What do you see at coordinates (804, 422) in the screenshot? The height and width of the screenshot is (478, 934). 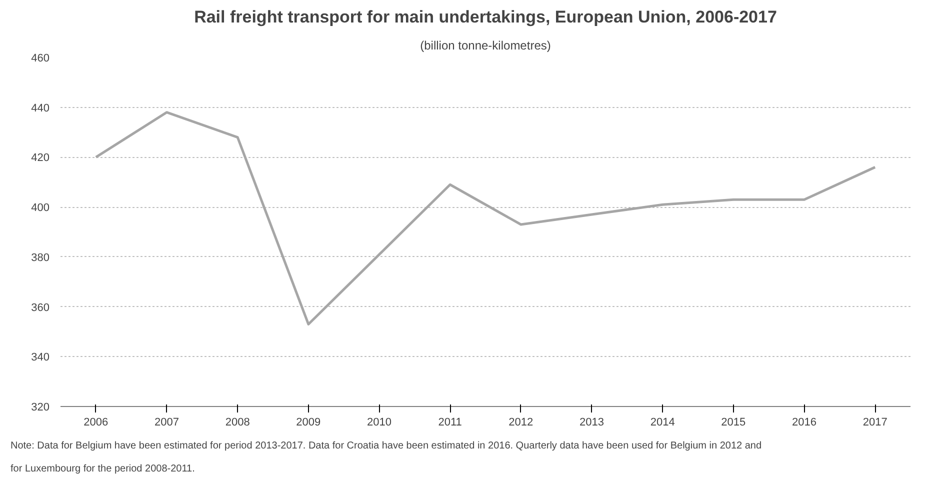 I see `x-tick-label: 2016` at bounding box center [804, 422].